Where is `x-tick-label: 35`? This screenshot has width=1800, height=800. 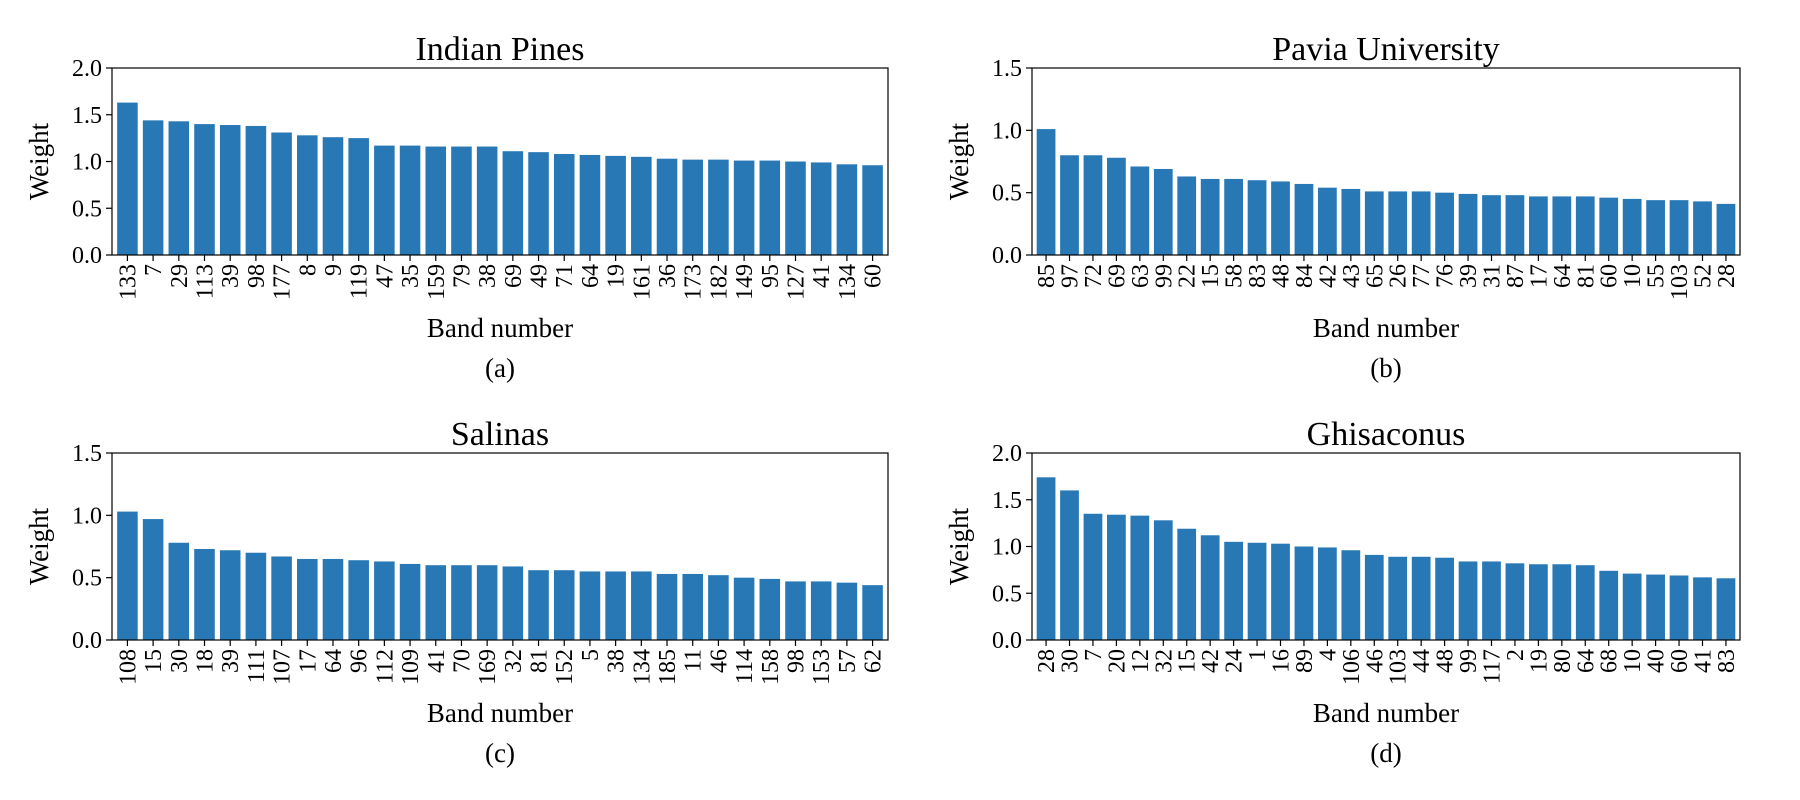
x-tick-label: 35 is located at coordinates (411, 276).